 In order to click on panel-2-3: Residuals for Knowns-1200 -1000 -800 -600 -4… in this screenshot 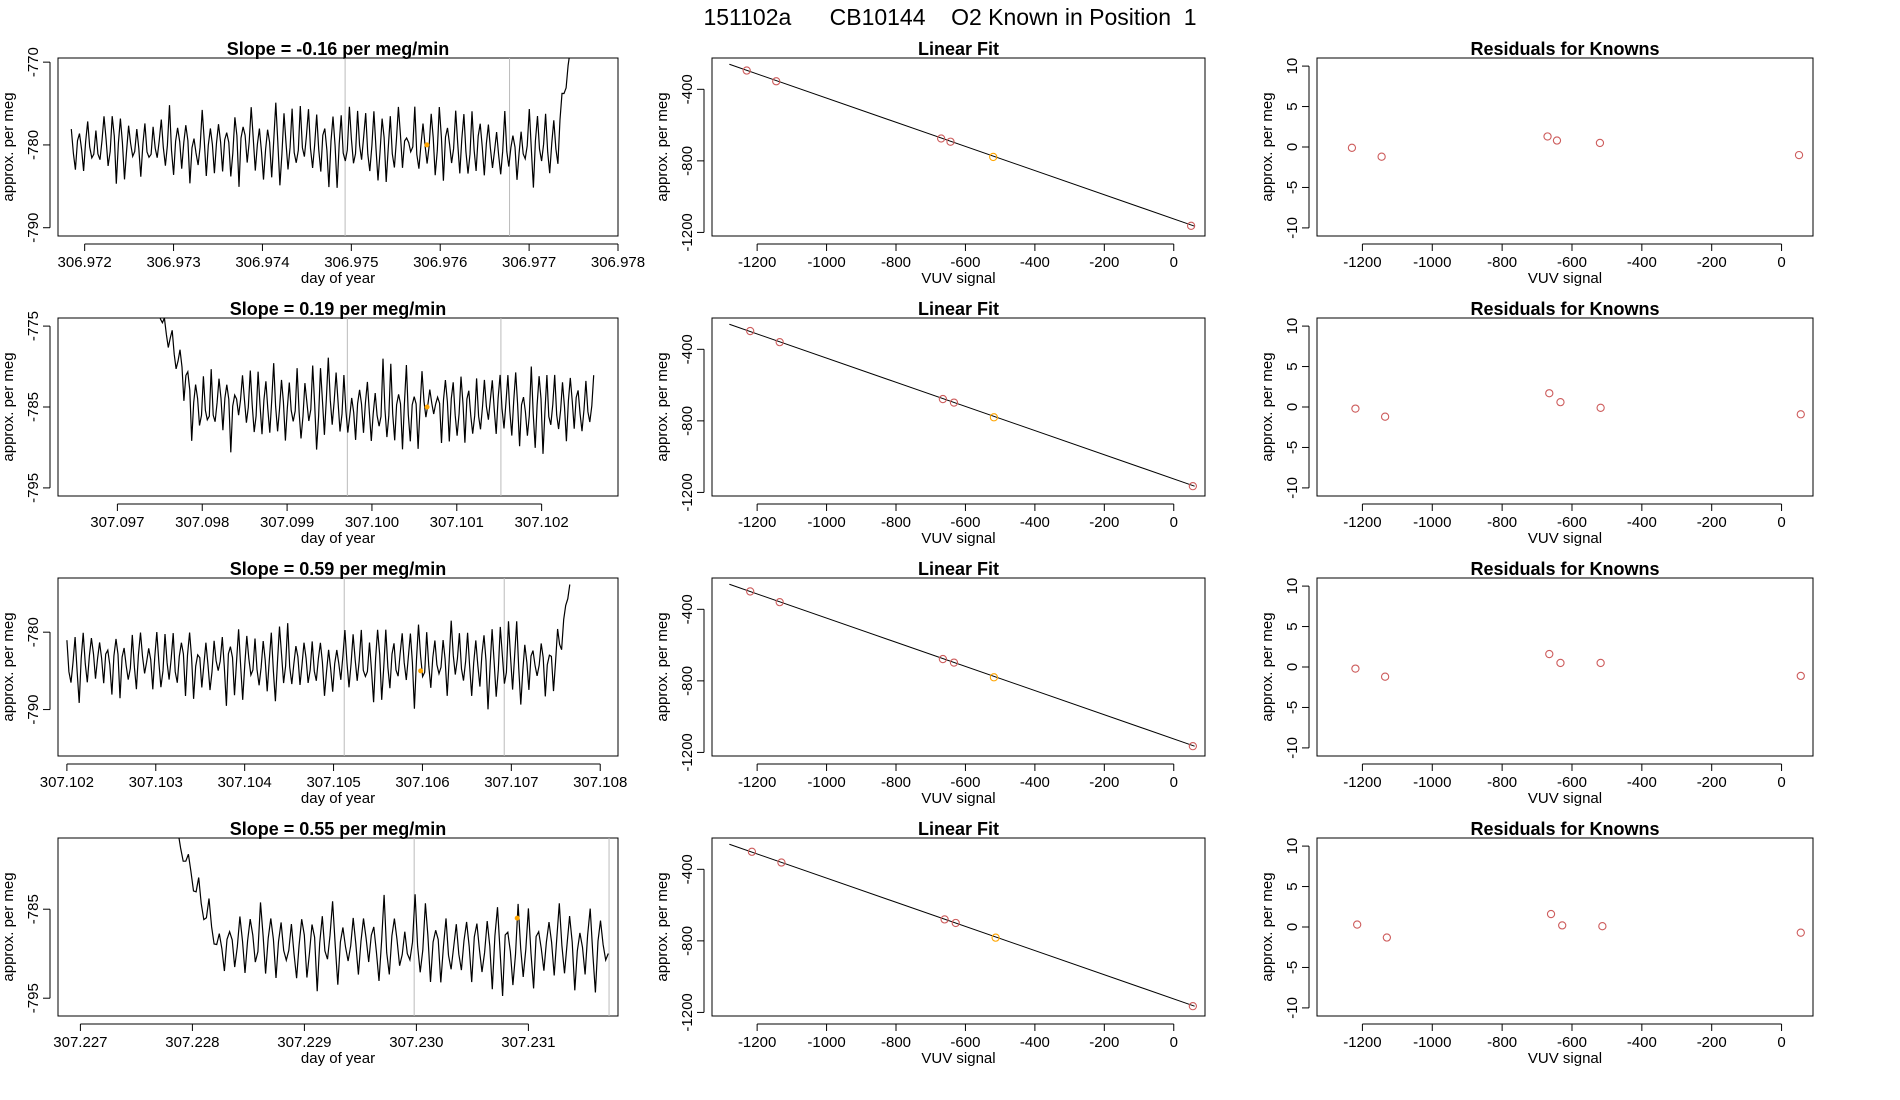, I will do `click(1536, 423)`.